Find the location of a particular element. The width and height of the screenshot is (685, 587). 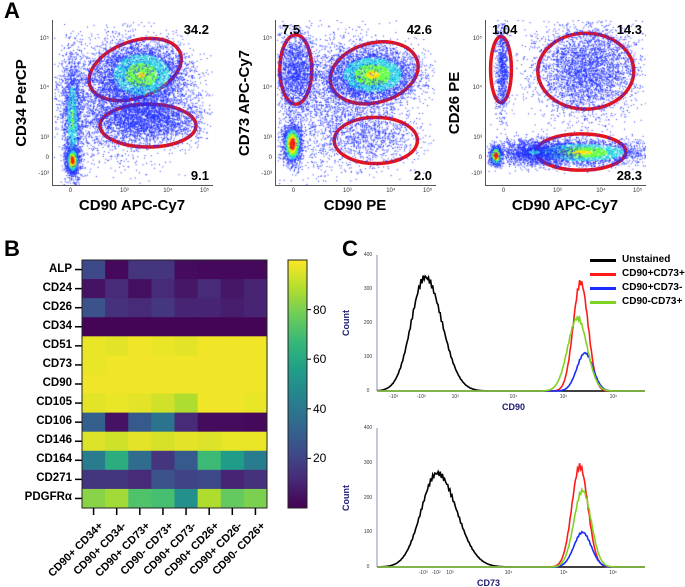

dot-plot-1: 34.2 9.1 is located at coordinates (132, 103).